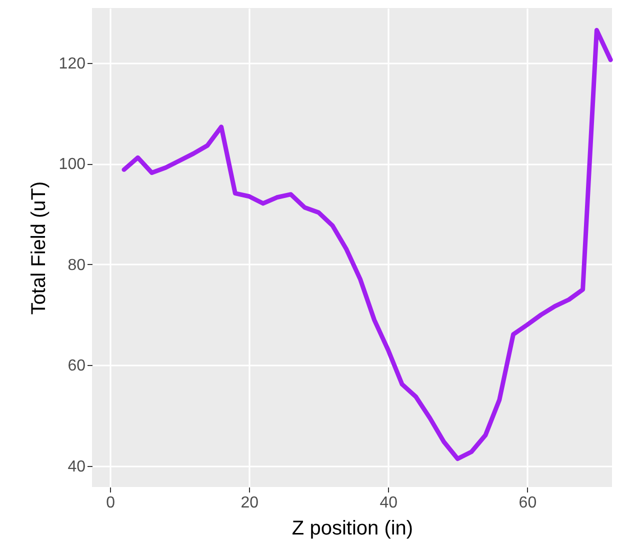 The height and width of the screenshot is (558, 631). I want to click on y-tick-label: 100, so click(72, 165).